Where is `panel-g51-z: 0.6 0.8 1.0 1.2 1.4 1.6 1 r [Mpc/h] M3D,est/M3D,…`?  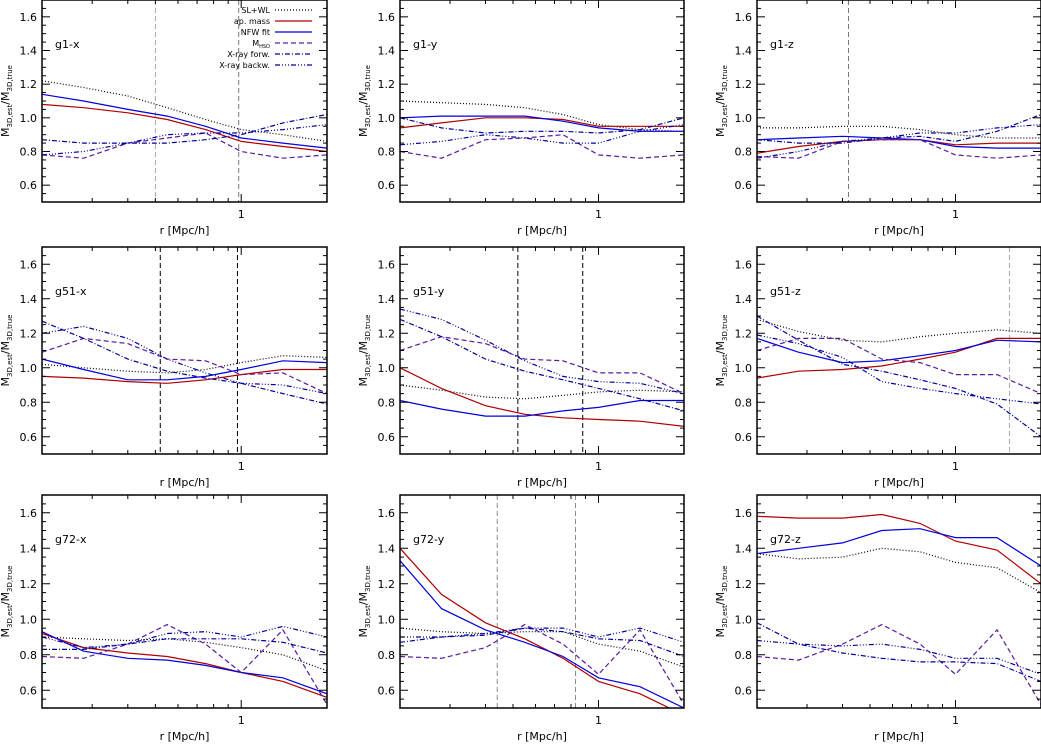 panel-g51-z: 0.6 0.8 1.0 1.2 1.4 1.6 1 r [Mpc/h] M3D,est/M3D,… is located at coordinates (877, 367).